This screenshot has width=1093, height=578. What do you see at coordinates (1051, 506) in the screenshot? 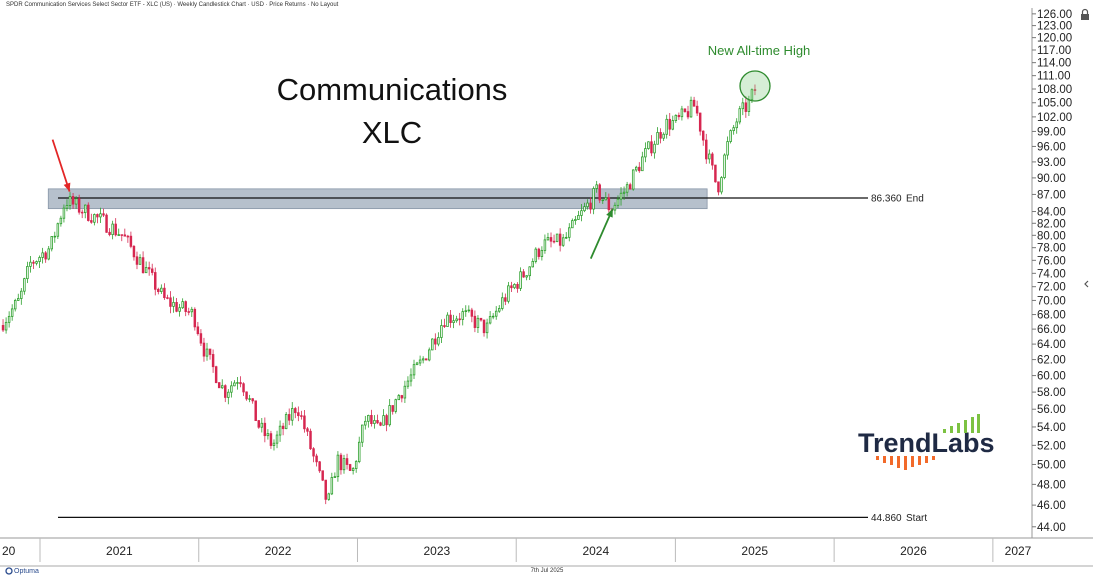
I see `y-tick-label: 46.00` at bounding box center [1051, 506].